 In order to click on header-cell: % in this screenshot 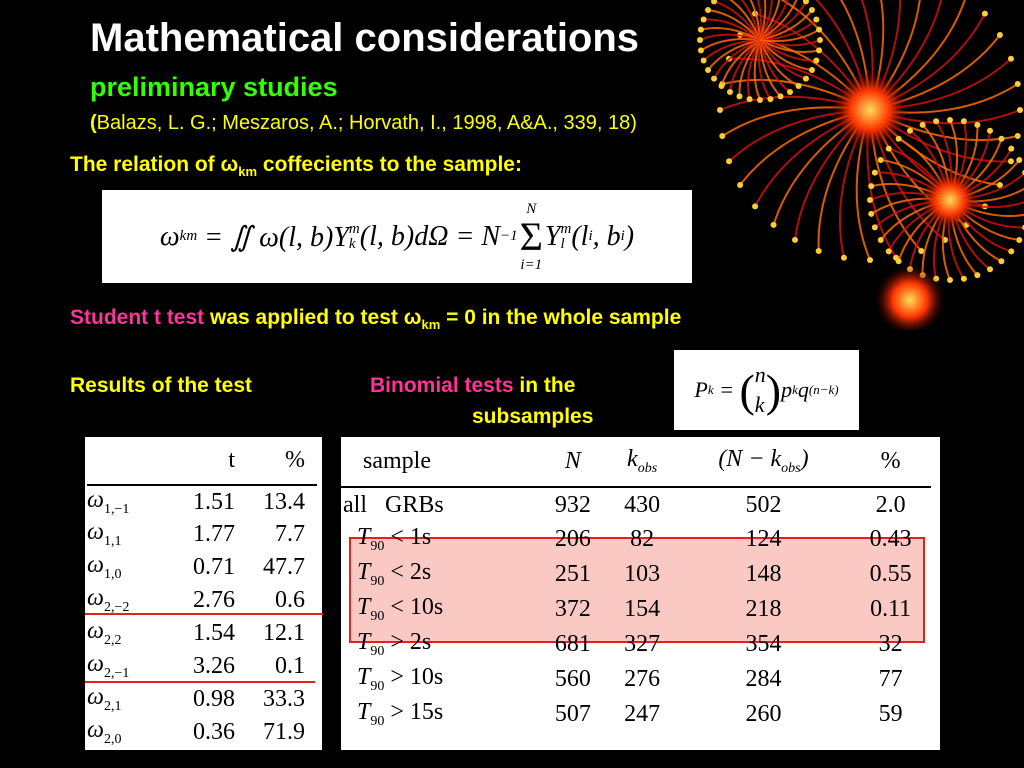, I will do `click(295, 460)`.